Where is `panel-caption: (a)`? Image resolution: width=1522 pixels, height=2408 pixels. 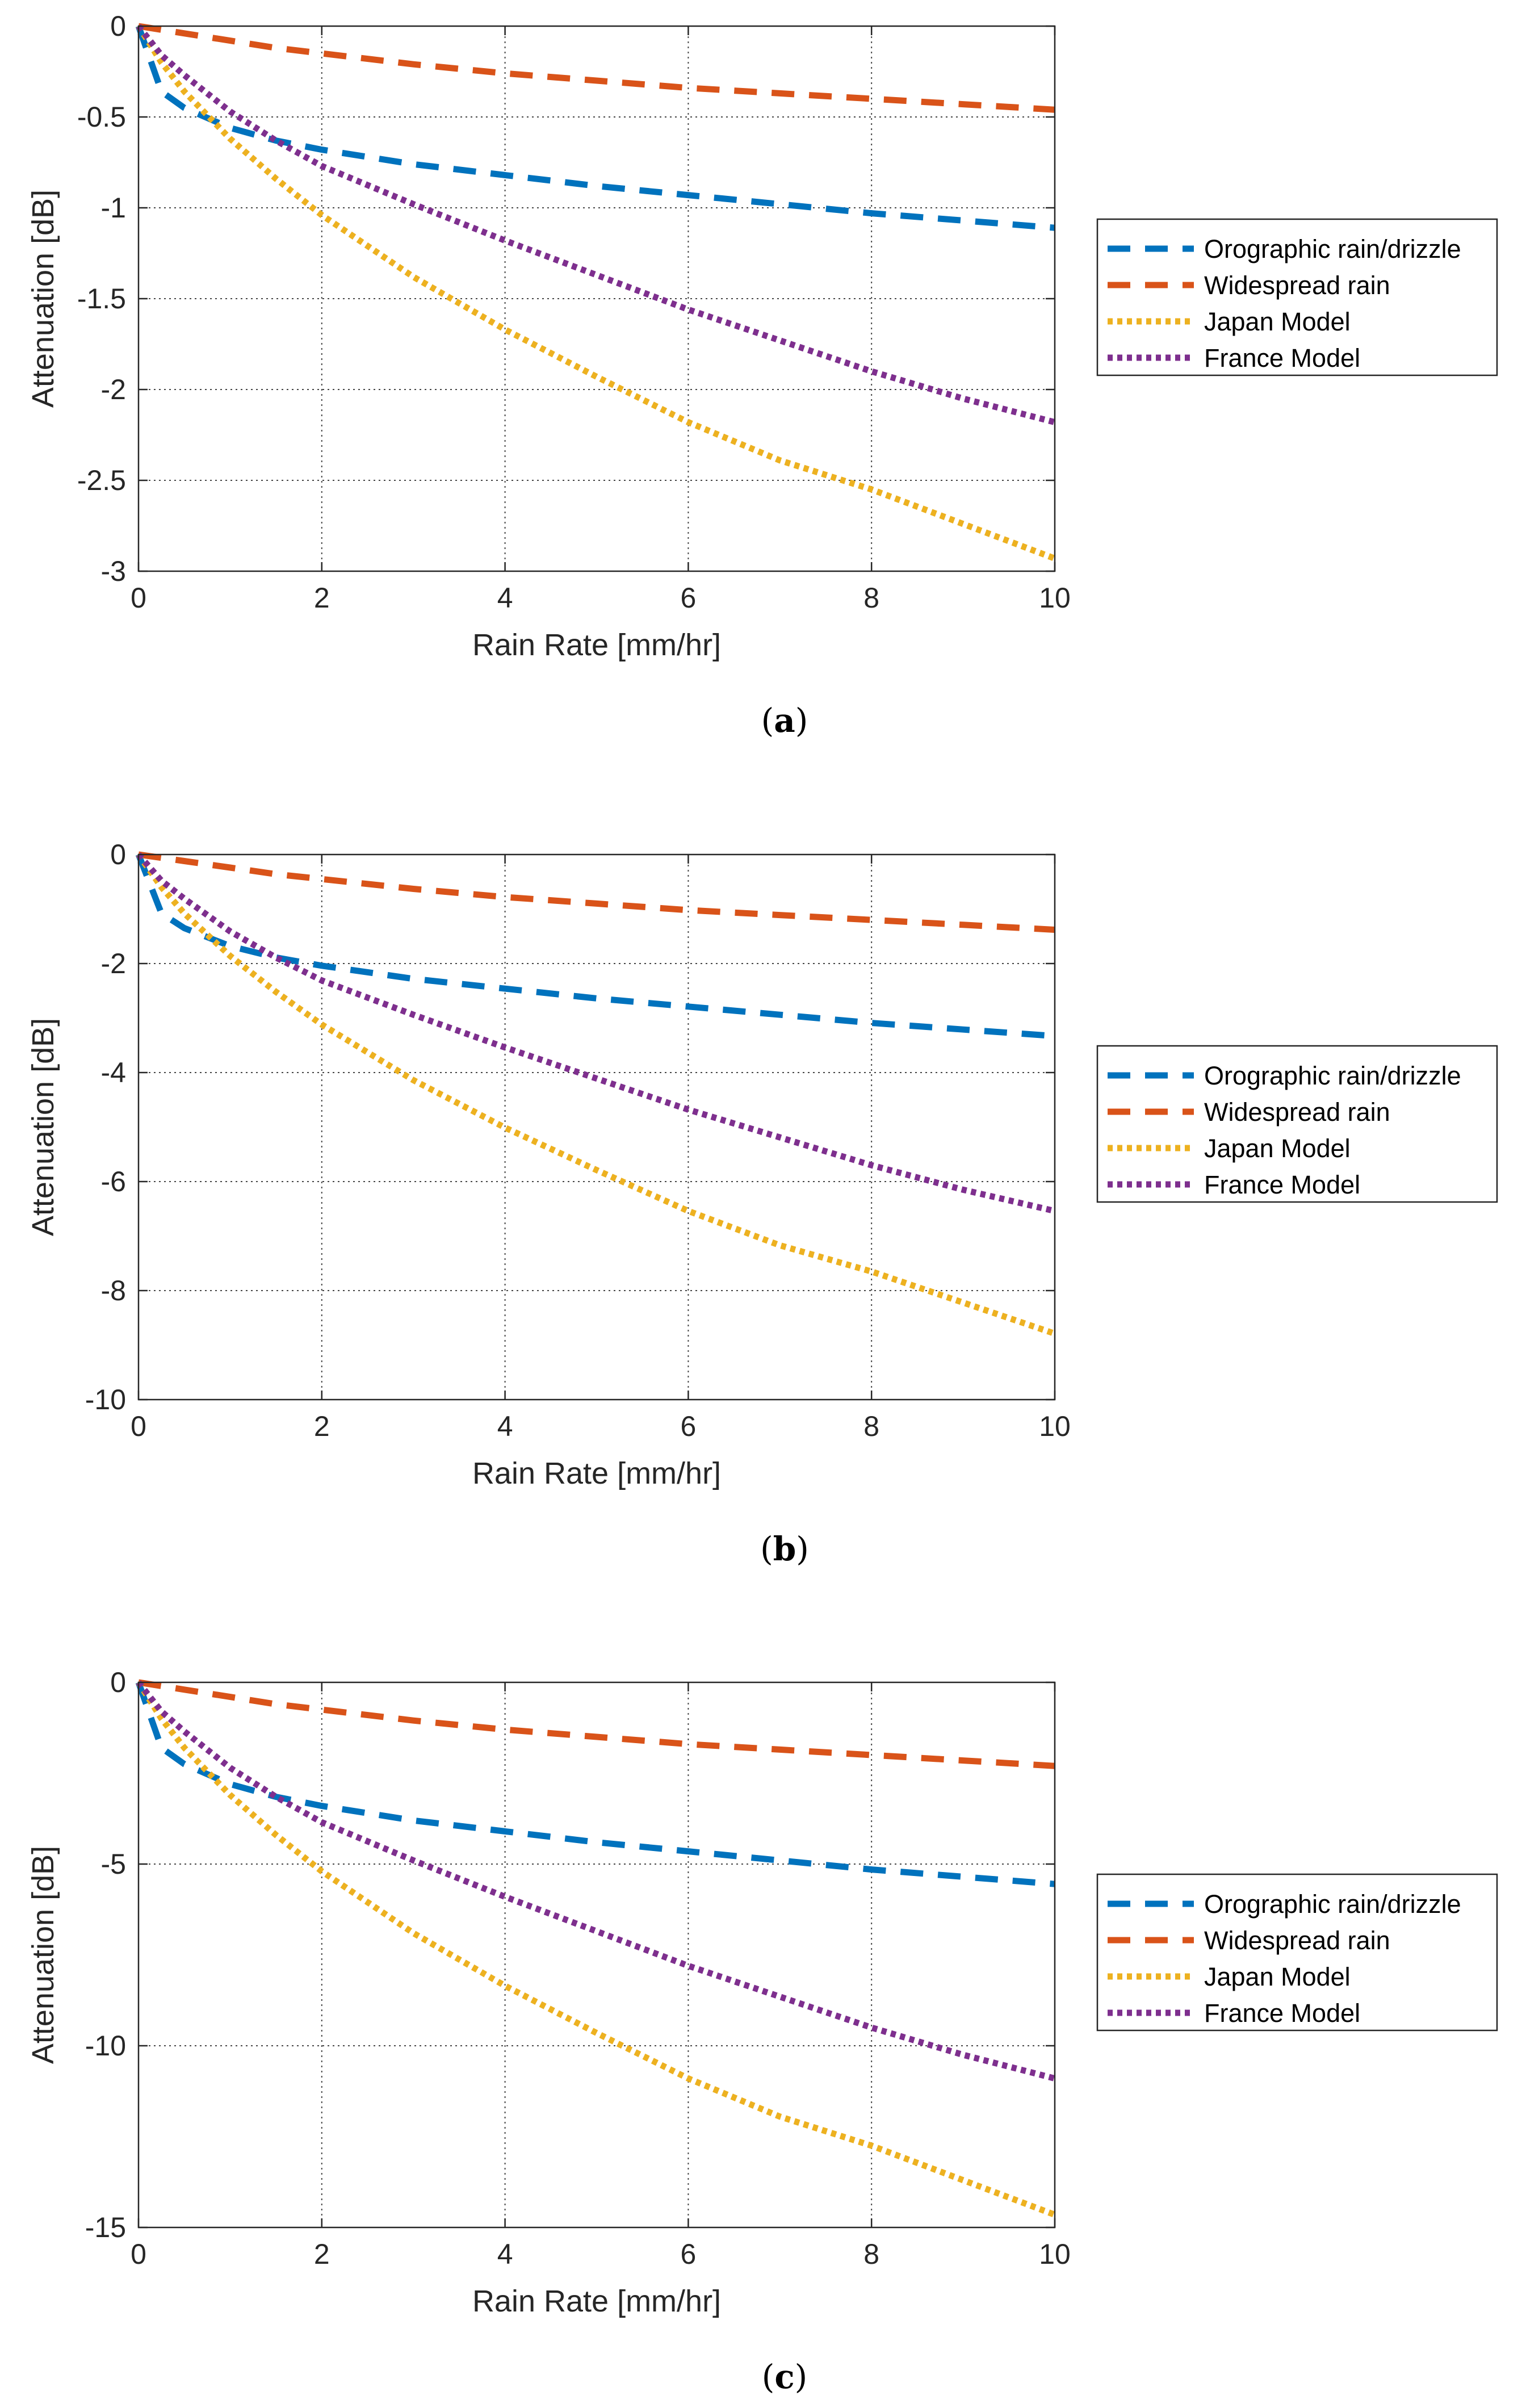
panel-caption: (a) is located at coordinates (784, 720).